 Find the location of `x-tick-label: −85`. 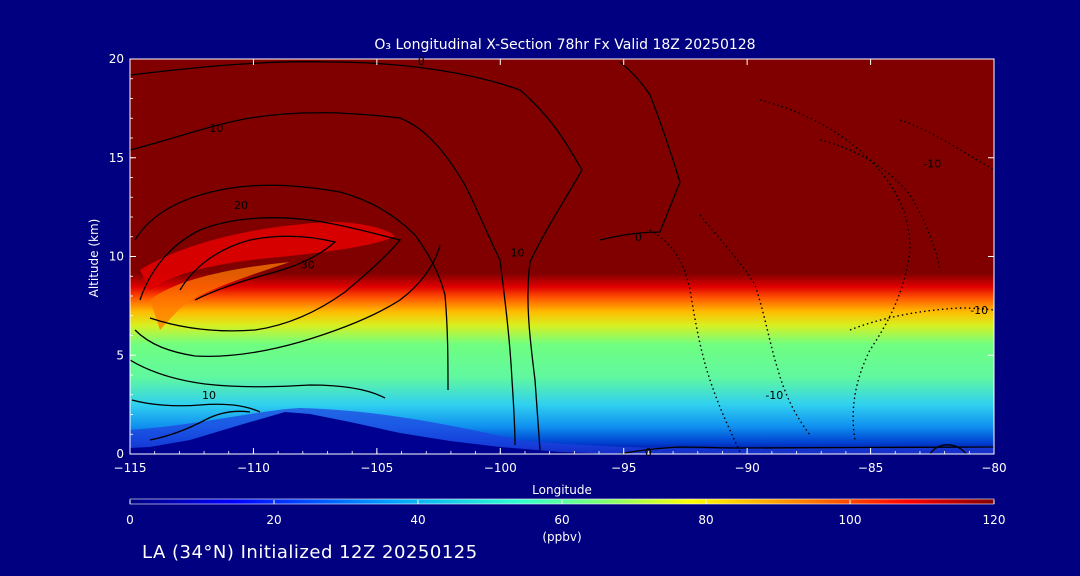

x-tick-label: −85 is located at coordinates (870, 468).